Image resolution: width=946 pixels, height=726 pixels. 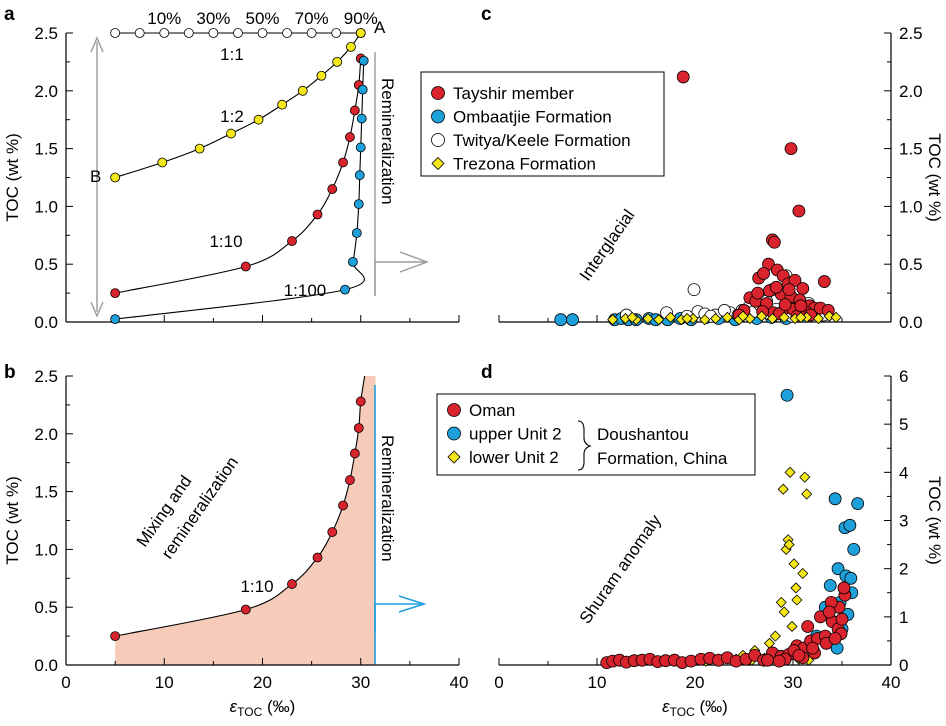 I want to click on percent-label: 10%, so click(x=164, y=18).